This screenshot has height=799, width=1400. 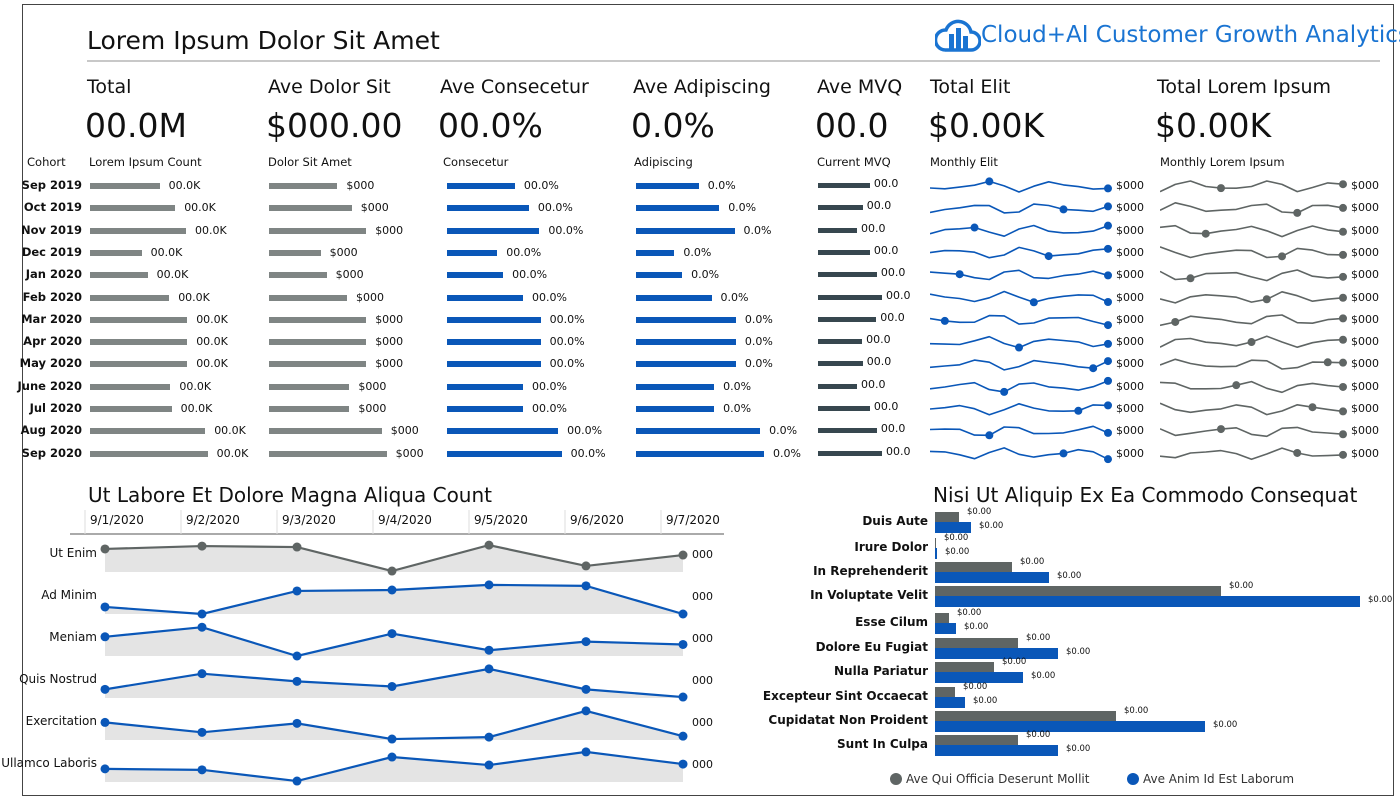 I want to click on date-header: 9/1/2020, so click(x=117, y=520).